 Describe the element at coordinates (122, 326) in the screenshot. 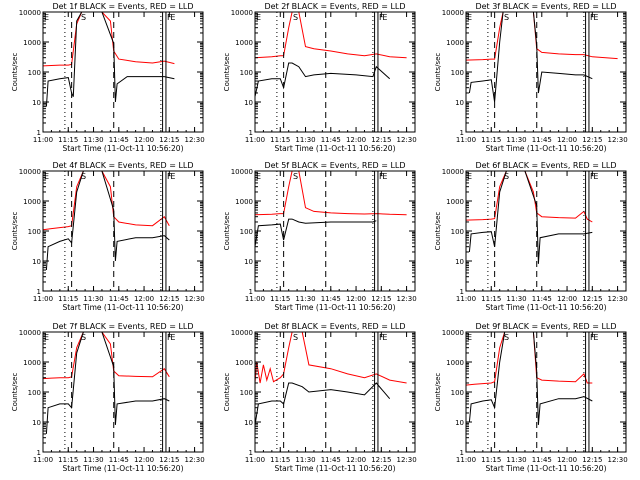

I see `panel-title: Det 7f BLACK = Events, RED = LLD` at that location.